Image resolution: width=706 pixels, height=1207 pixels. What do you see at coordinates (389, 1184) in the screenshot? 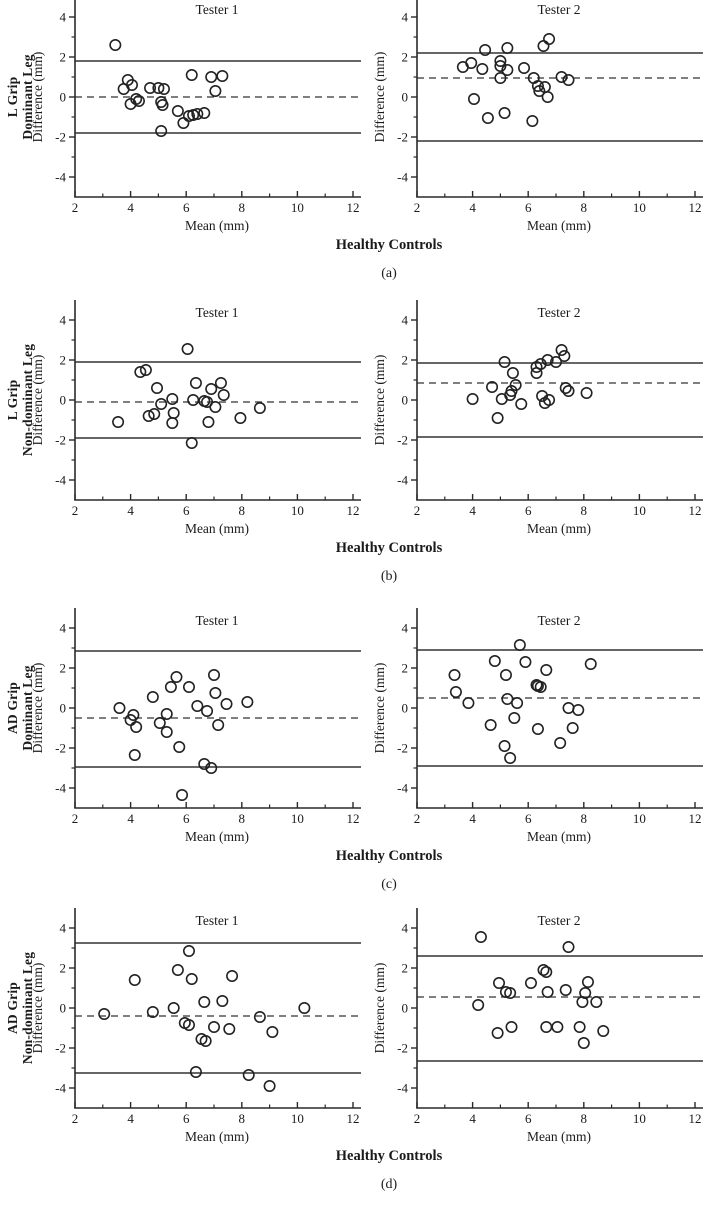
I see `row-letter: (d)` at bounding box center [389, 1184].